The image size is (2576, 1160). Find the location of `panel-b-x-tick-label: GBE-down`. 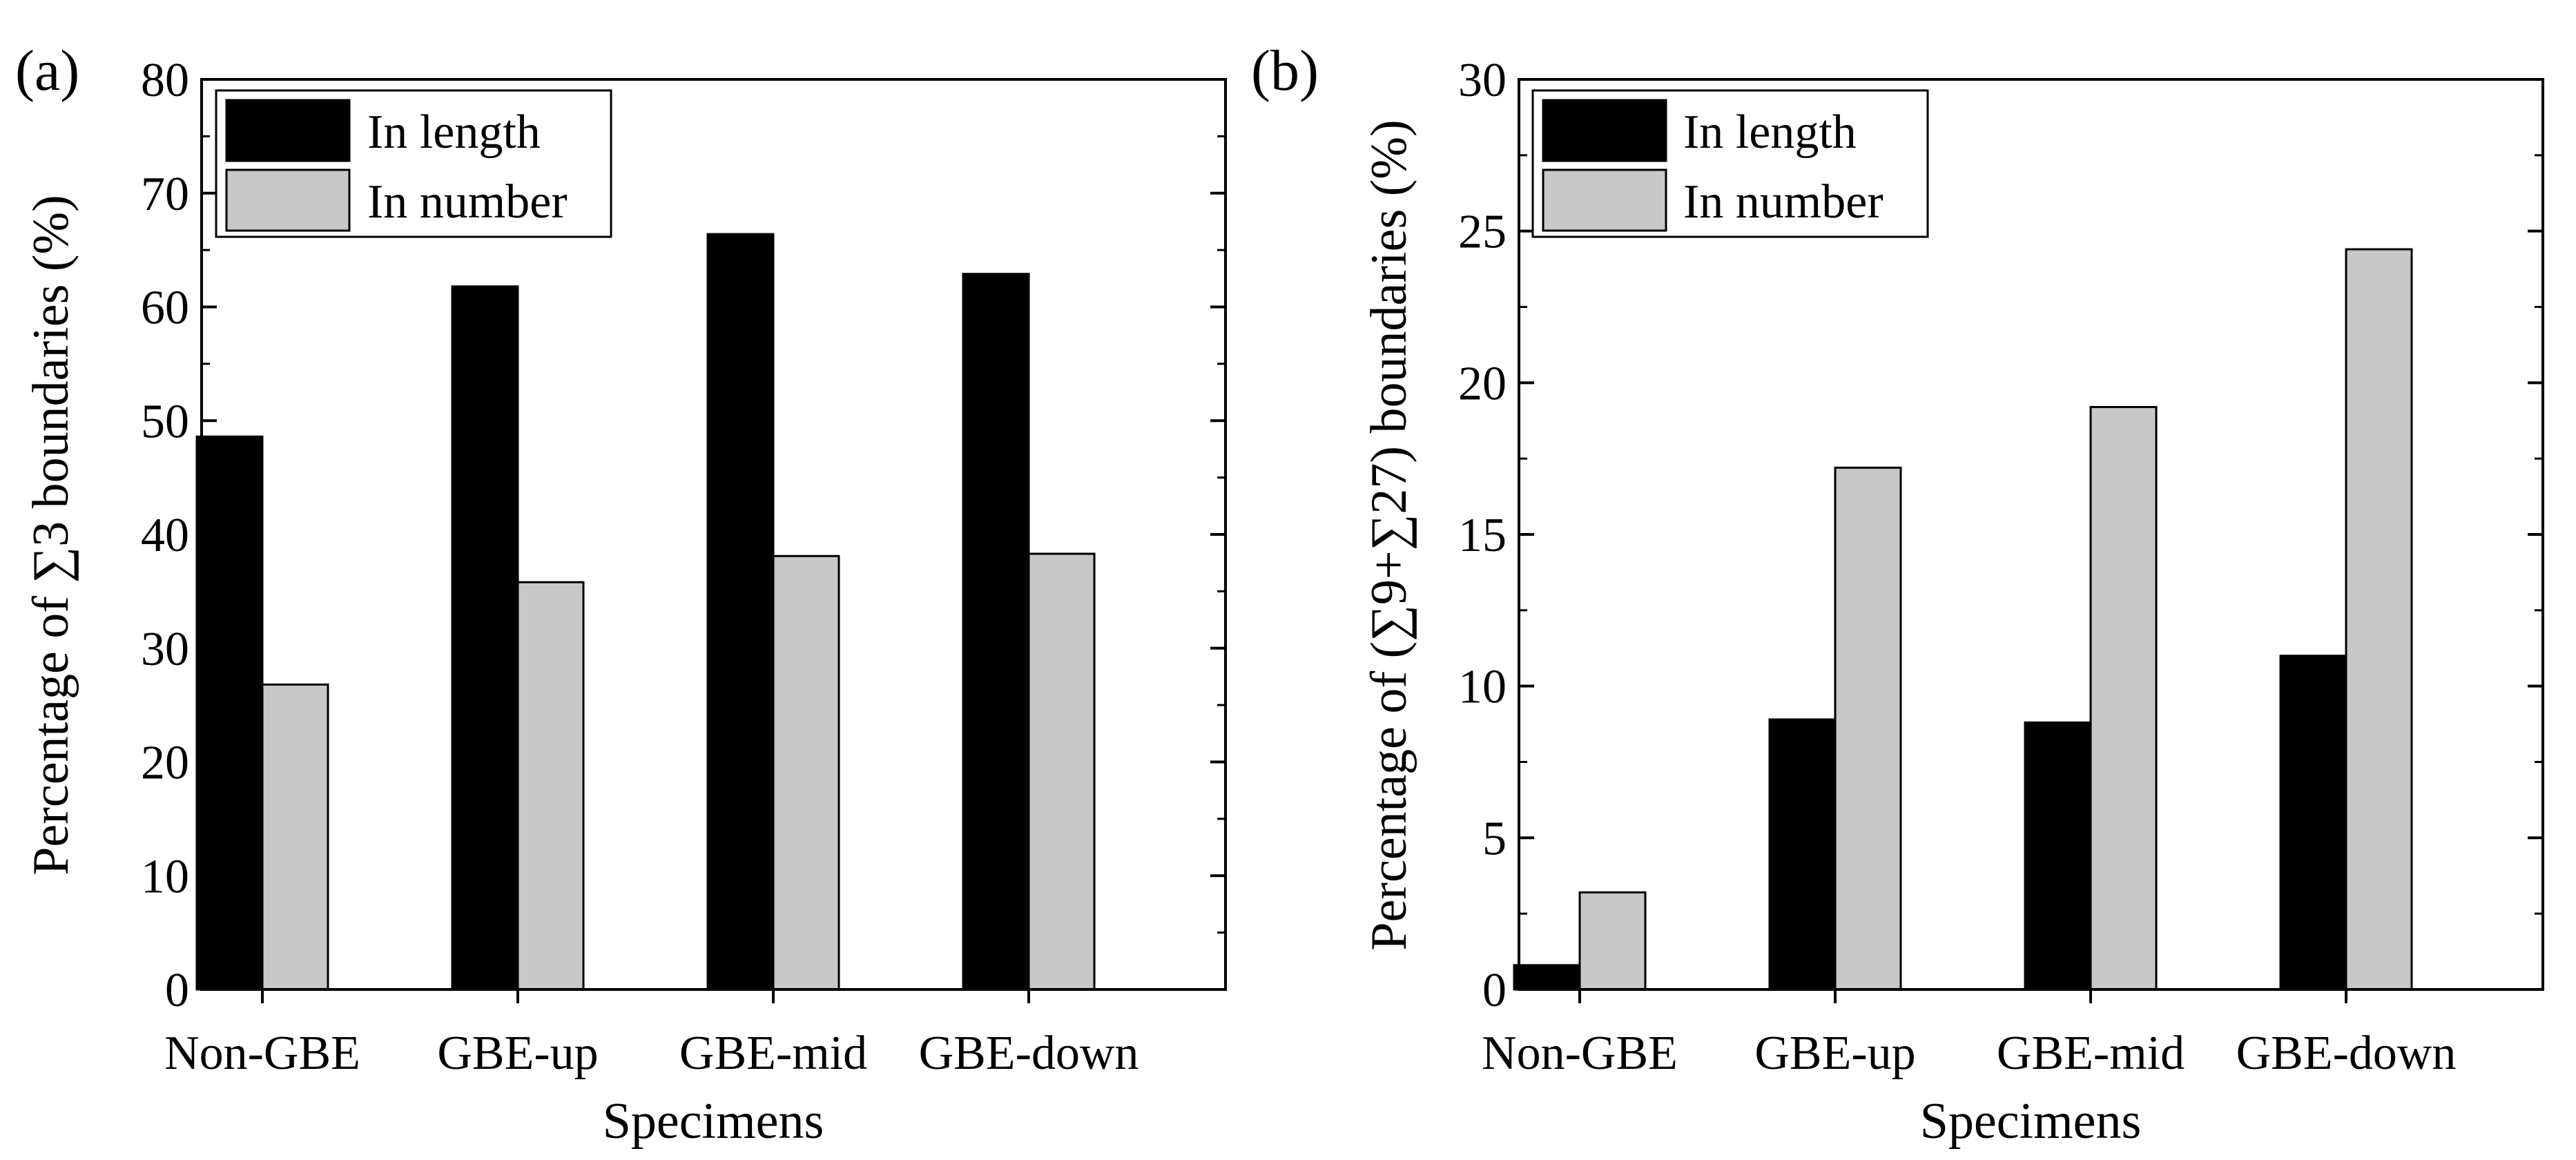

panel-b-x-tick-label: GBE-down is located at coordinates (2347, 1053).